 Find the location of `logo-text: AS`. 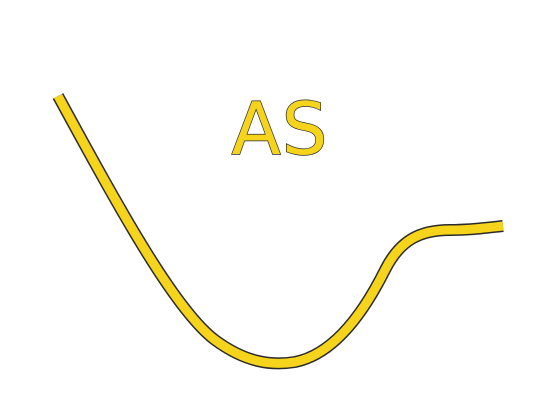

logo-text: AS is located at coordinates (280, 129).